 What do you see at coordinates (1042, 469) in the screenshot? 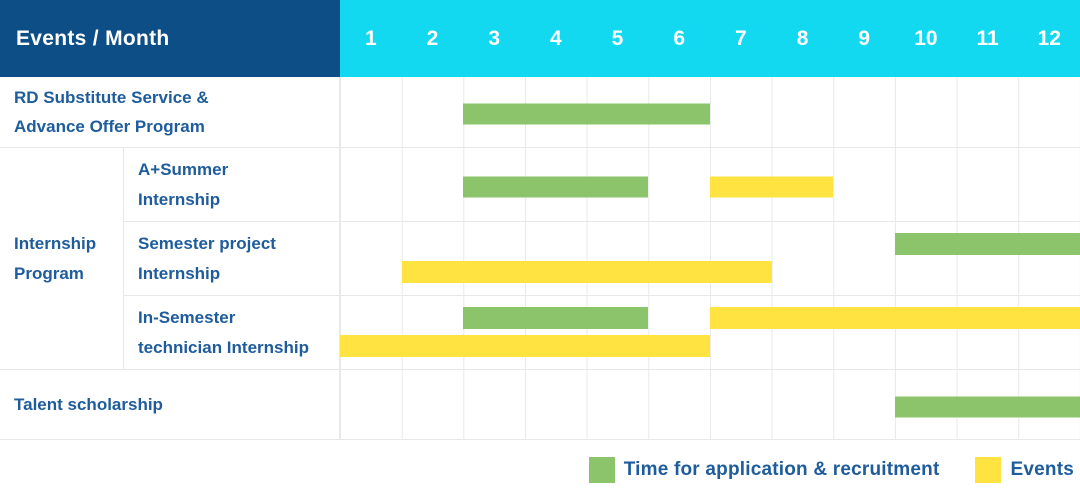
I see `legend-label-events: Events` at bounding box center [1042, 469].